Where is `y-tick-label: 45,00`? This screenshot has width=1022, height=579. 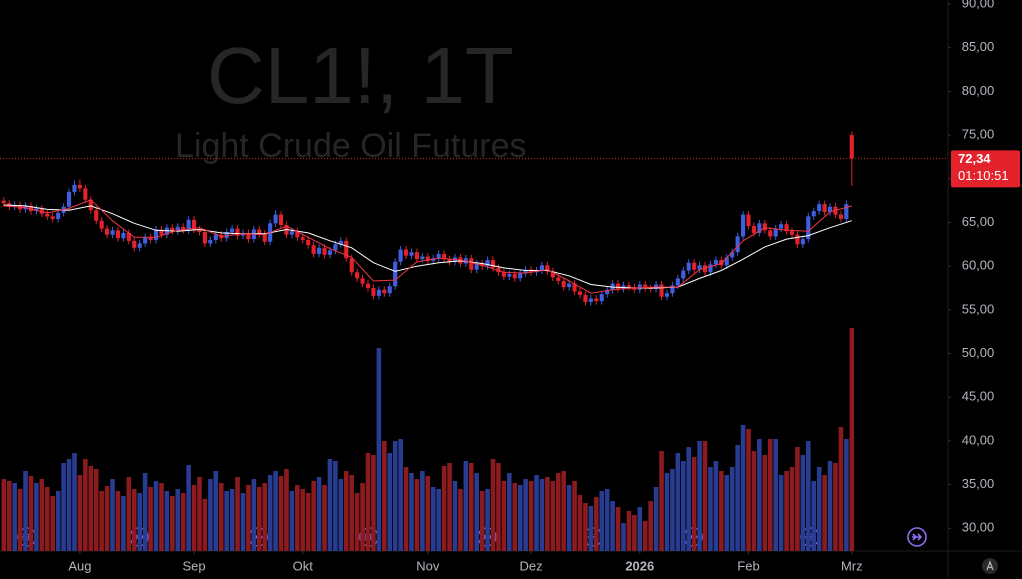 y-tick-label: 45,00 is located at coordinates (978, 396).